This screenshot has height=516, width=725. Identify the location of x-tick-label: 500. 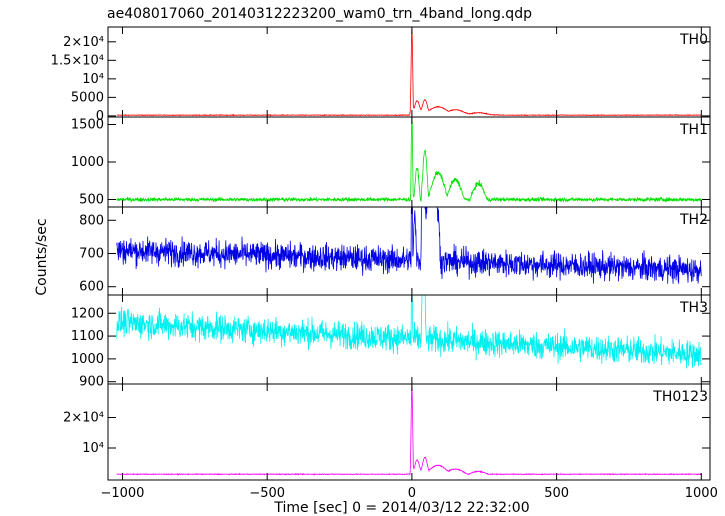
(556, 493).